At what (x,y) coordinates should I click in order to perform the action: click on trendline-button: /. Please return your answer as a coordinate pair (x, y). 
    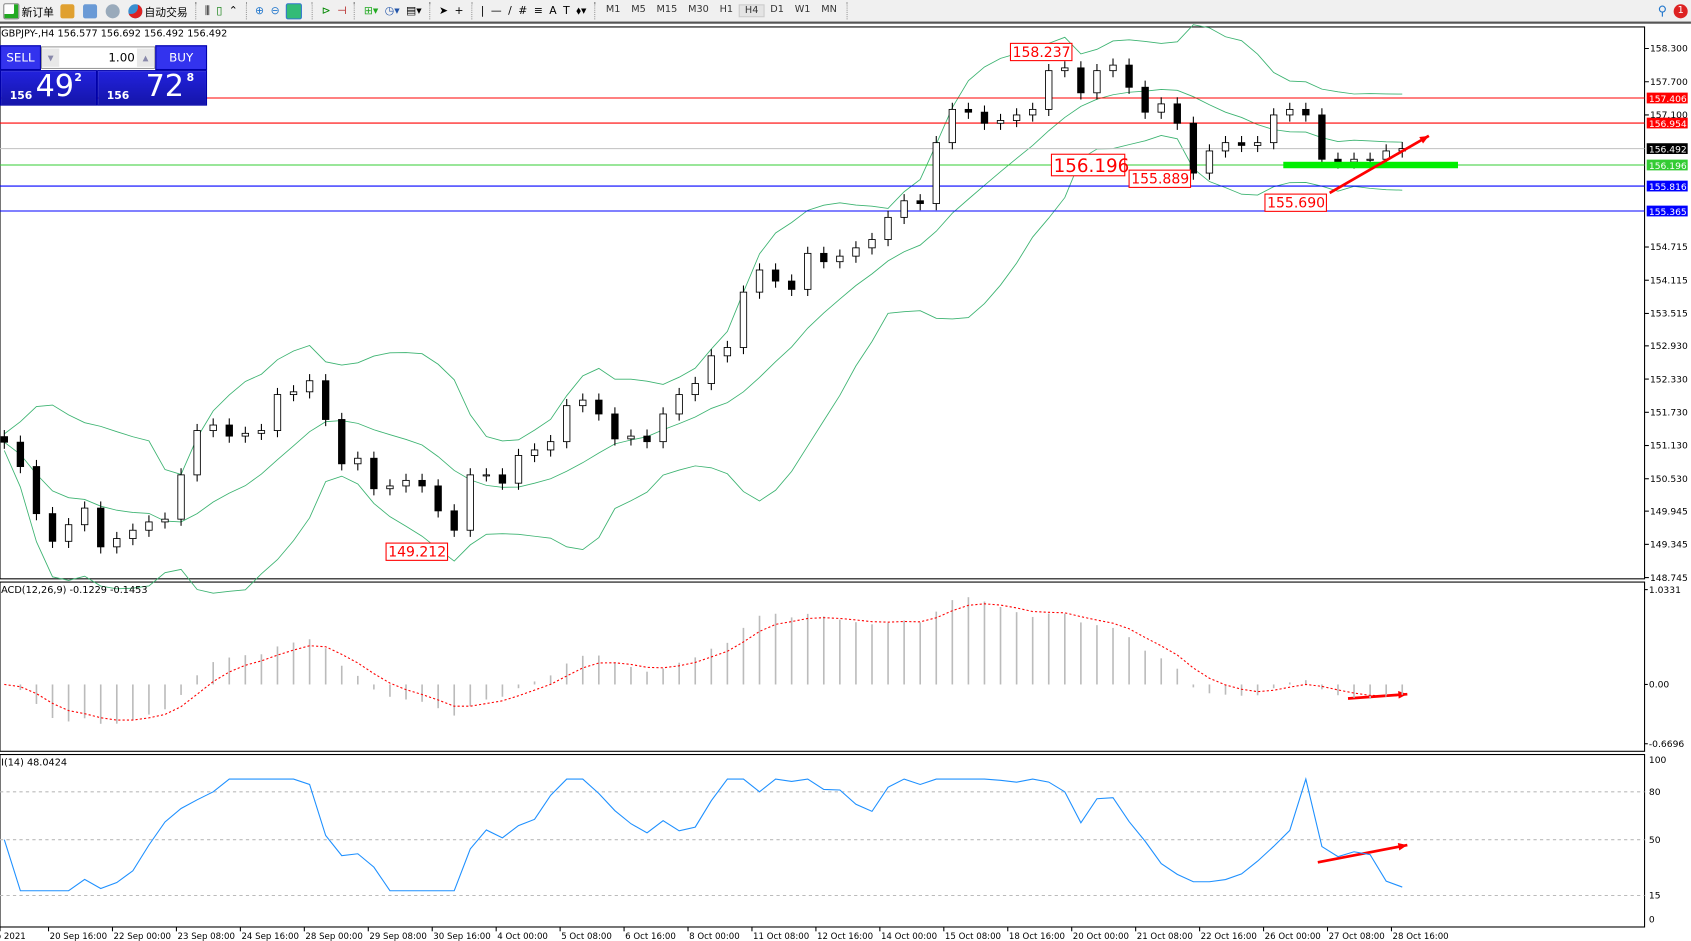
    Looking at the image, I should click on (510, 10).